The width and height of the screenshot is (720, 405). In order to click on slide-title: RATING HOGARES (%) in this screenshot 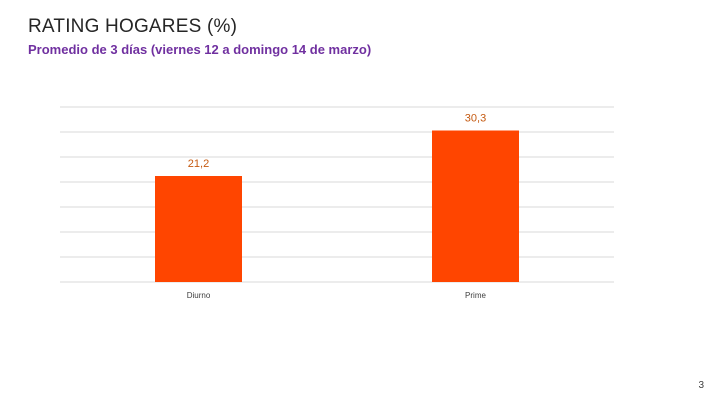, I will do `click(133, 26)`.